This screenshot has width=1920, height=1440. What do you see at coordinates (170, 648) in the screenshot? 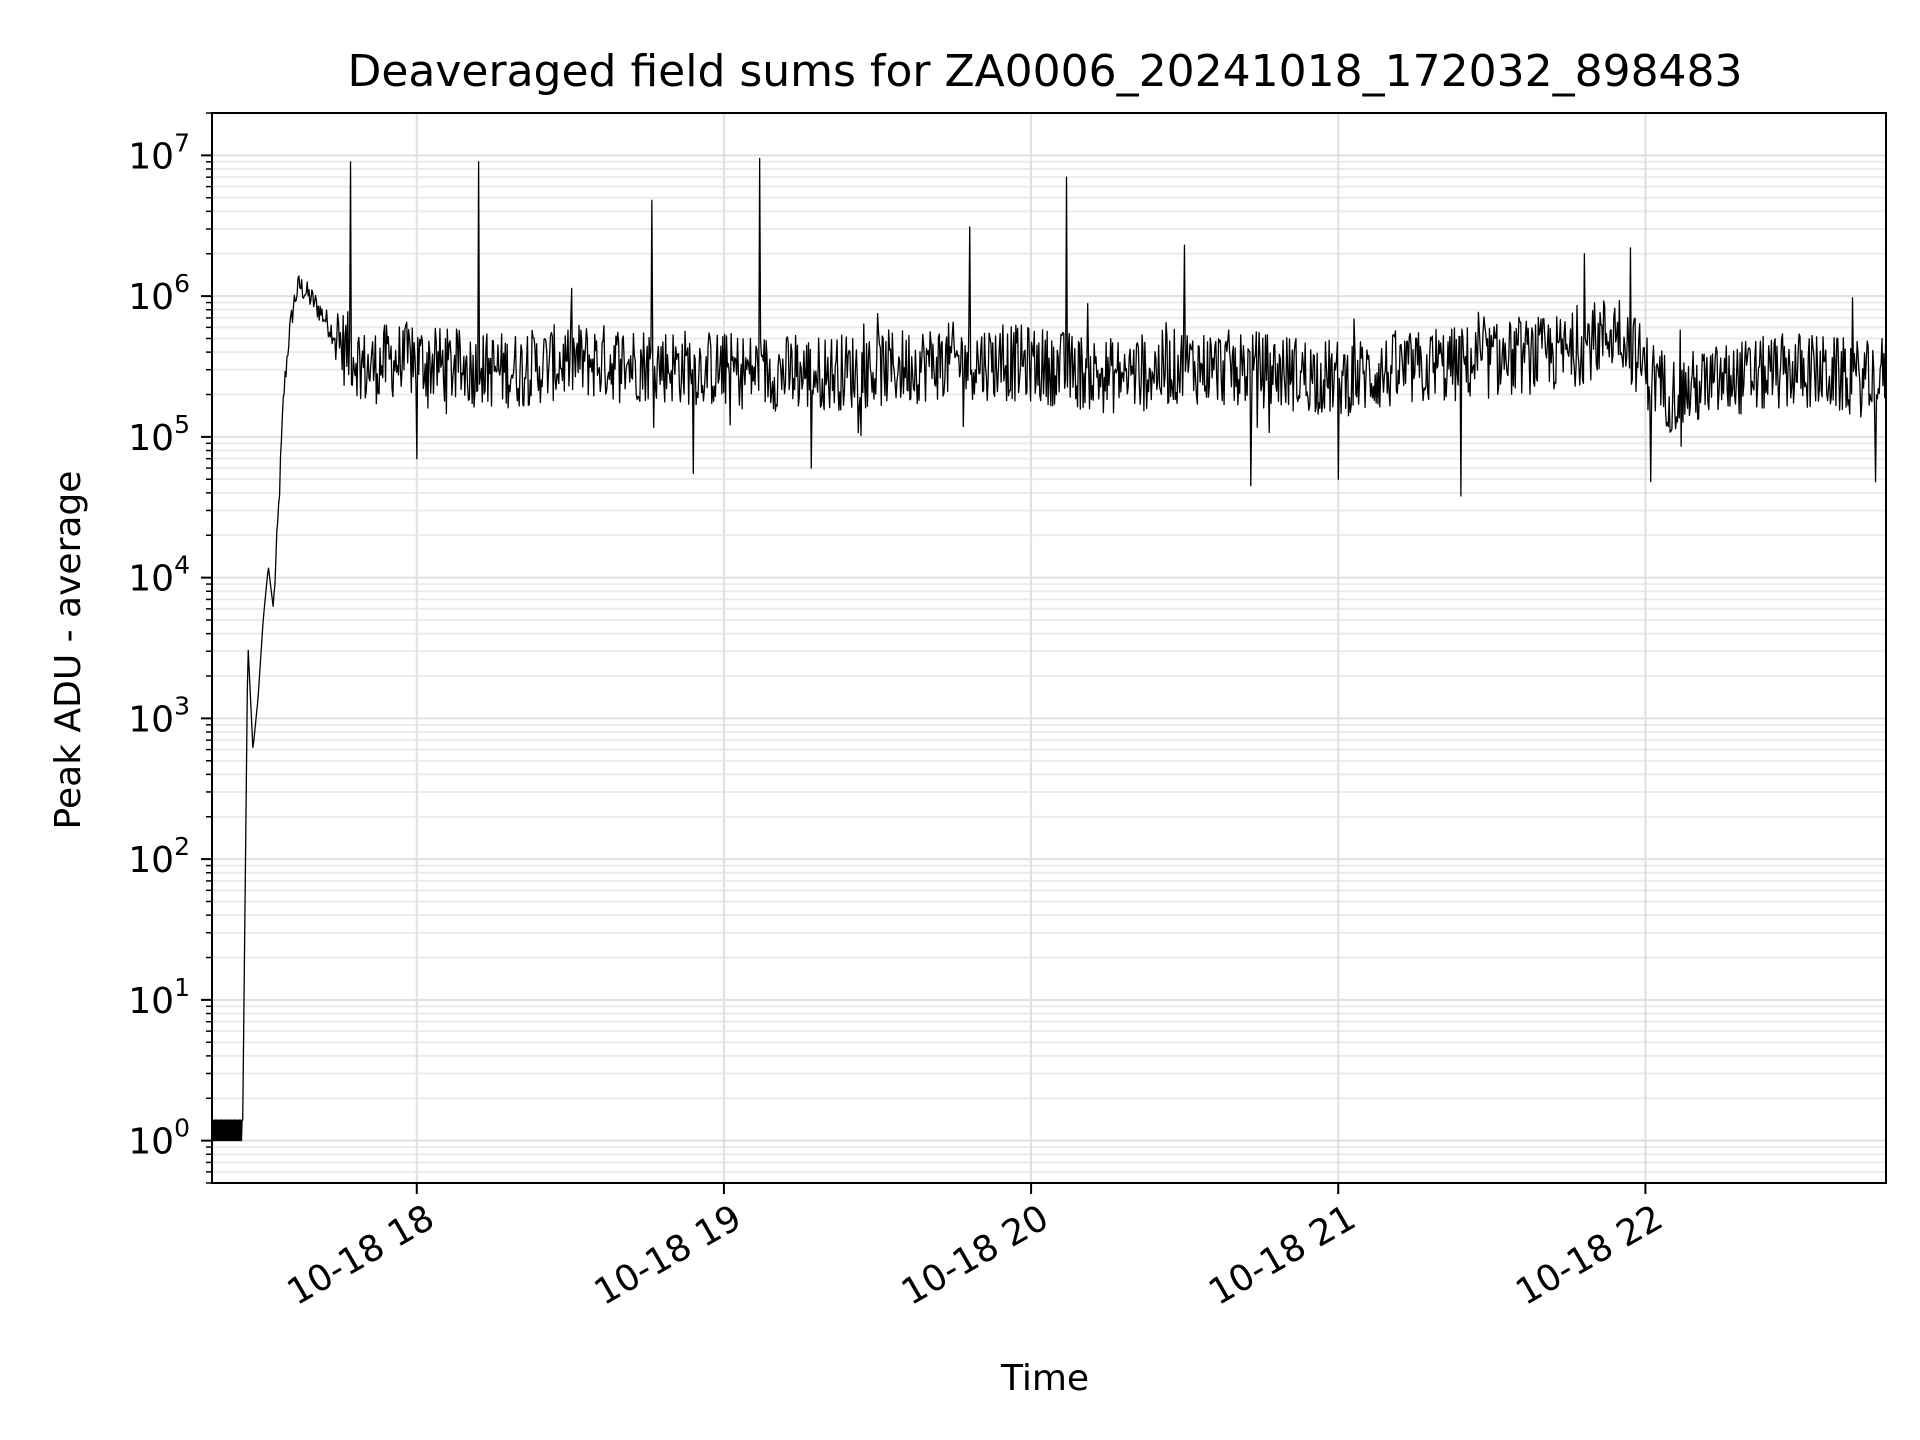
I see `y-axis-ticks: 10⁰ 10¹ 10² 10³ 10⁴ 10⁵ 10⁶ 10⁷` at bounding box center [170, 648].